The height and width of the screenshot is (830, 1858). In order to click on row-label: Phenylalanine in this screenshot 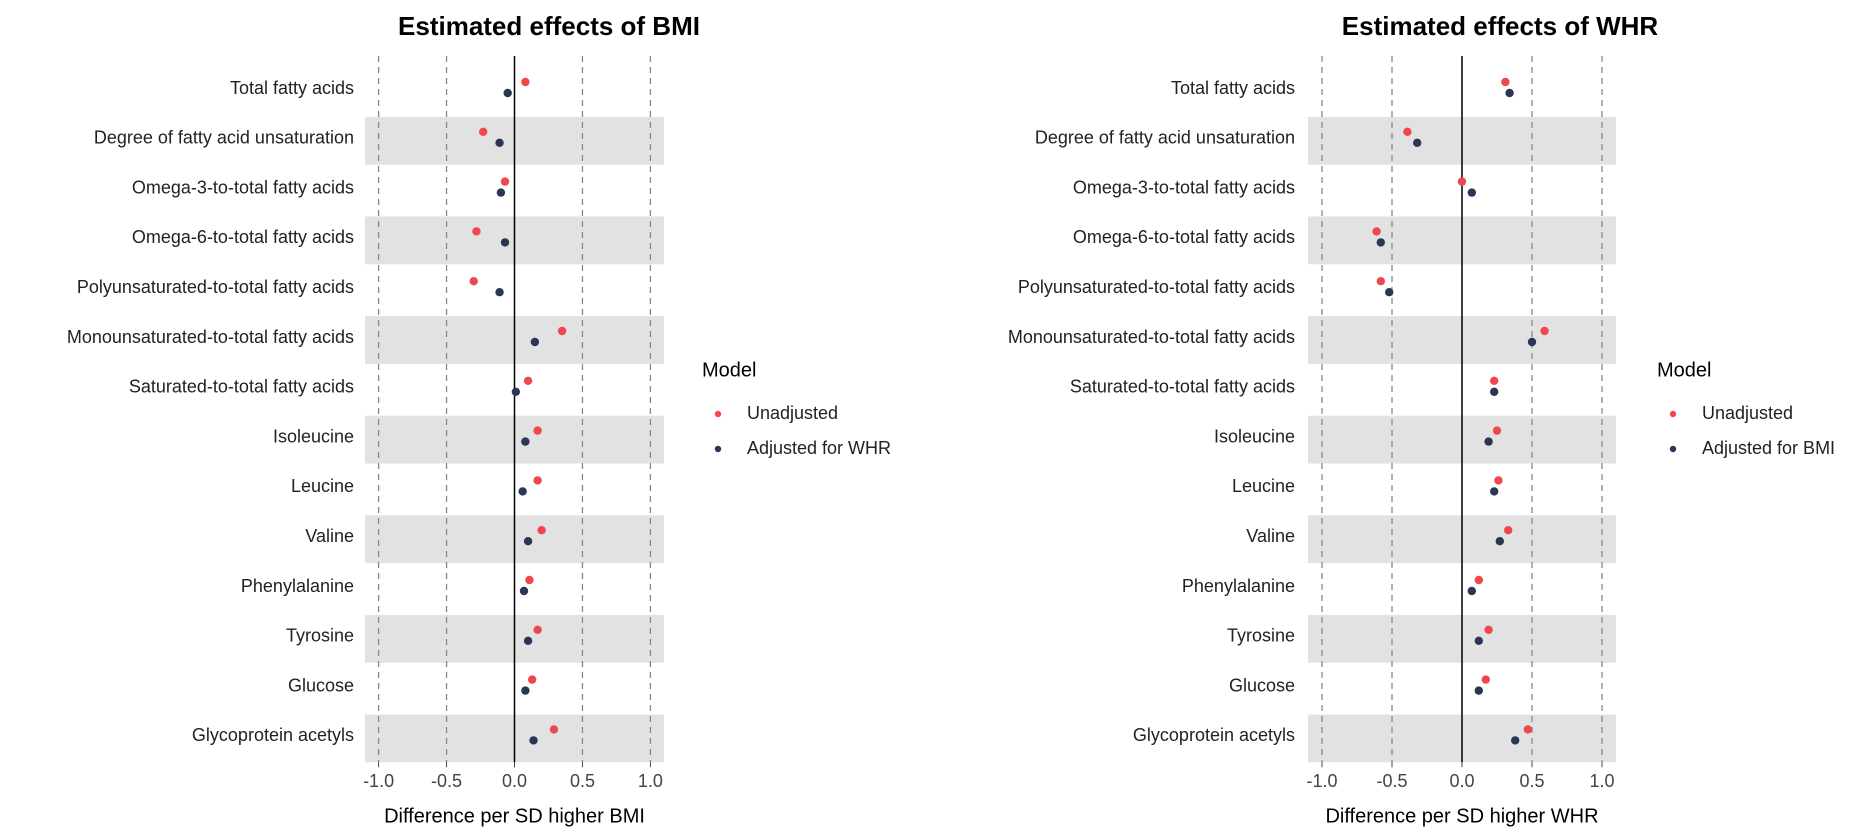, I will do `click(297, 586)`.